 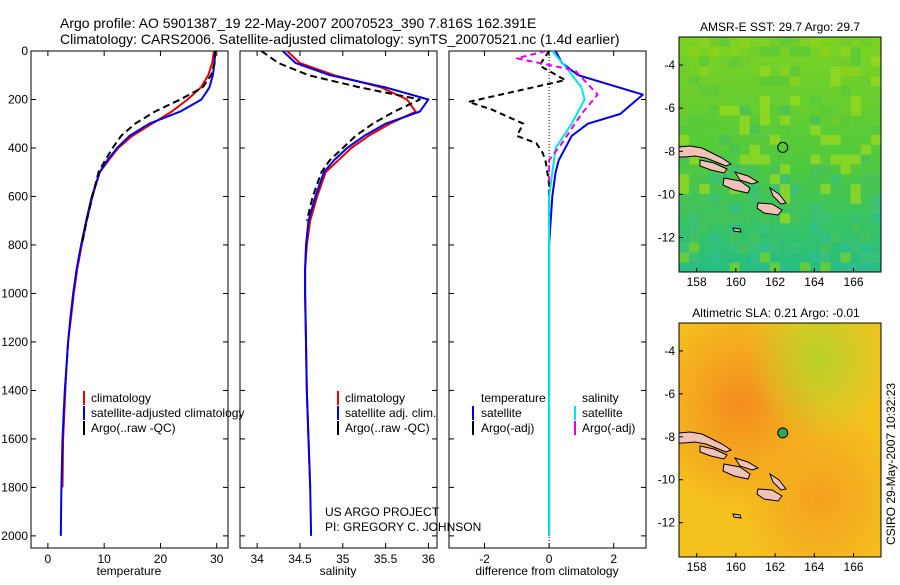 I want to click on series-line-satellite-adjusted-climatology, so click(x=138, y=293).